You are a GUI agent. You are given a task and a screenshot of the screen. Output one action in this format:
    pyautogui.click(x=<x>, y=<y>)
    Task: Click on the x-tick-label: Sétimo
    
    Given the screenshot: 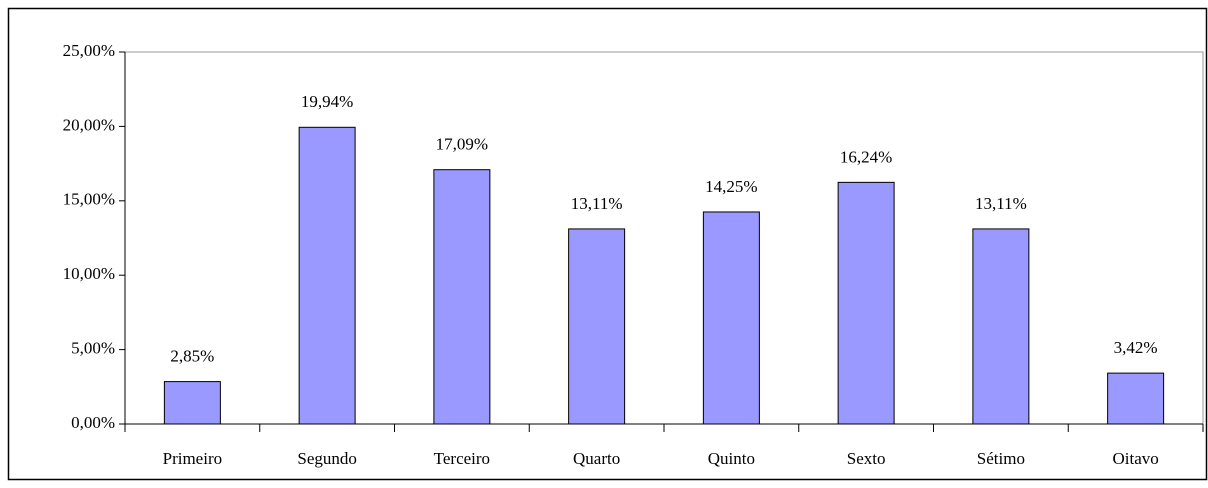 What is the action you would take?
    pyautogui.click(x=1001, y=458)
    